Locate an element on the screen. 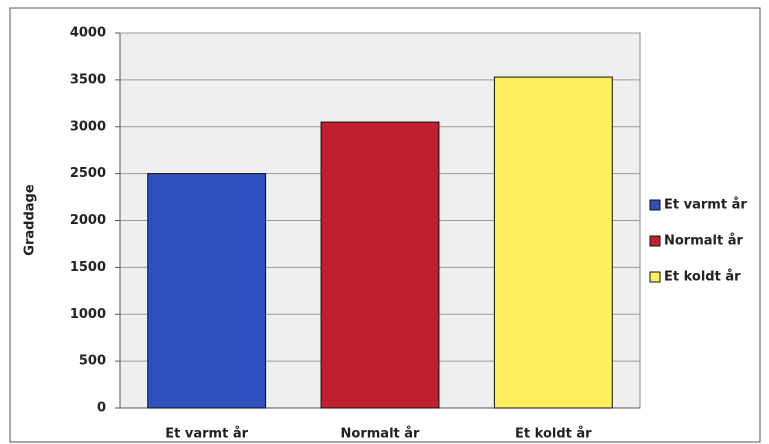 This screenshot has width=769, height=444. x-tick-label: Et koldt år is located at coordinates (553, 434).